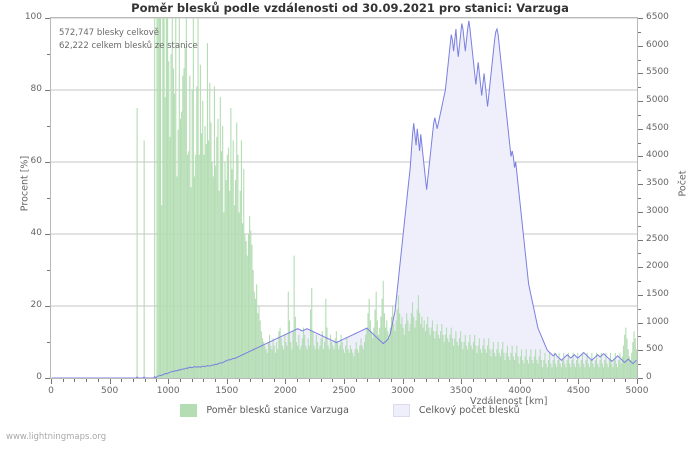  Describe the element at coordinates (469, 410) in the screenshot. I see `legend-label-total: Celkový počet blesků` at that location.